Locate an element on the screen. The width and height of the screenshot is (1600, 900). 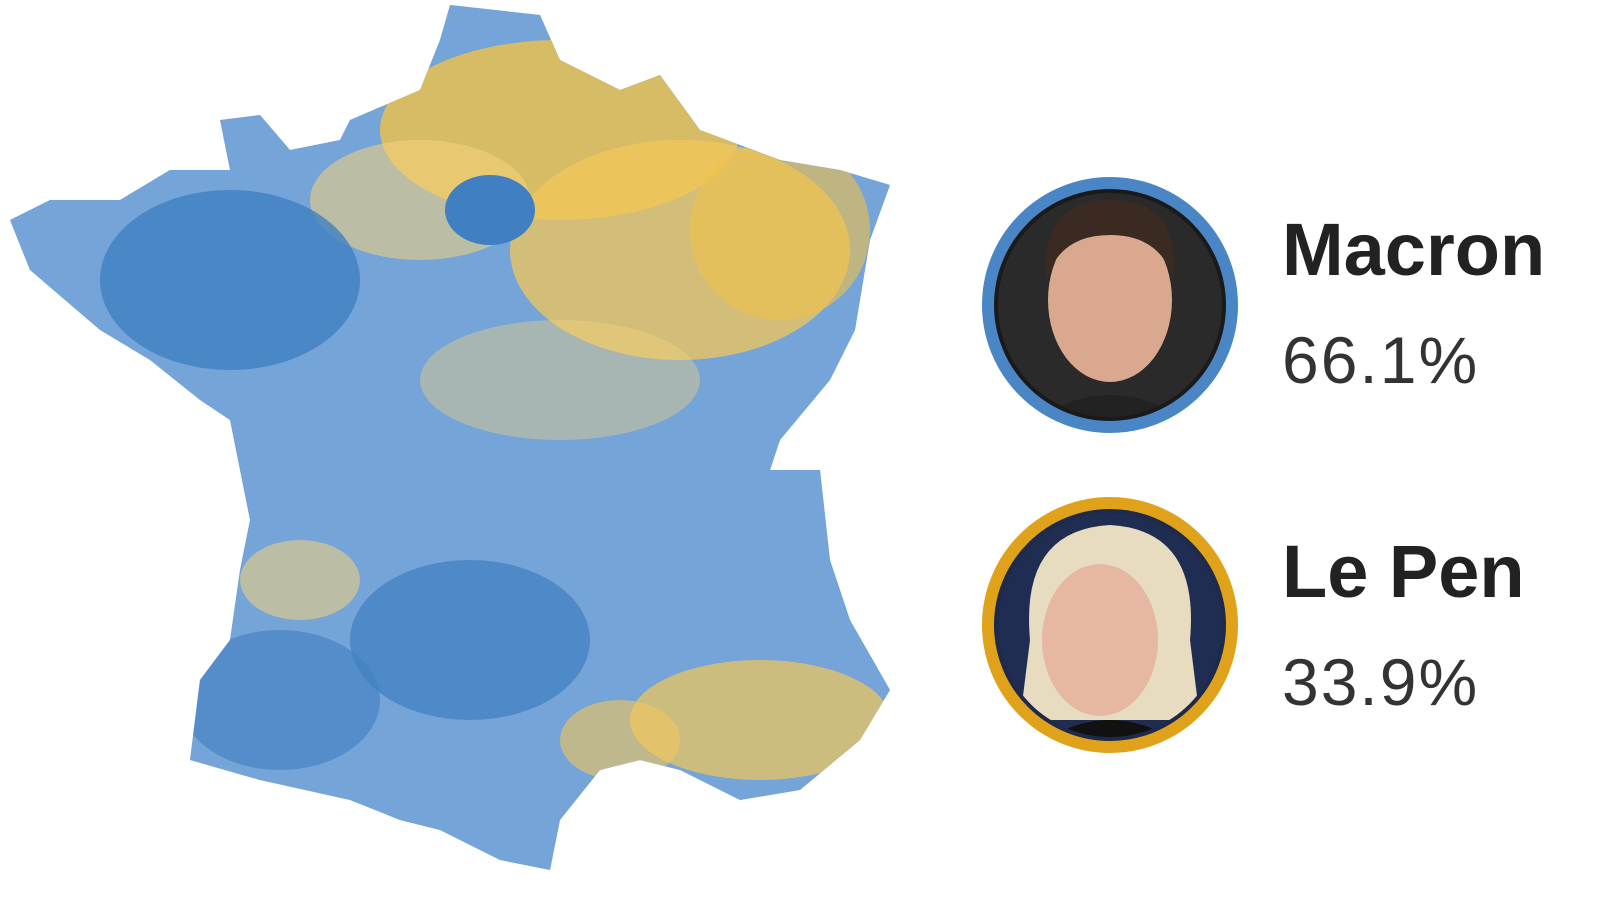
candidate-name: Le Pen is located at coordinates (1403, 571).